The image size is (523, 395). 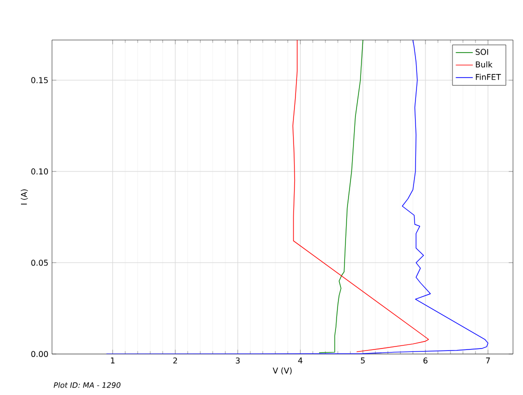 What do you see at coordinates (341, 197) in the screenshot?
I see `line-series` at bounding box center [341, 197].